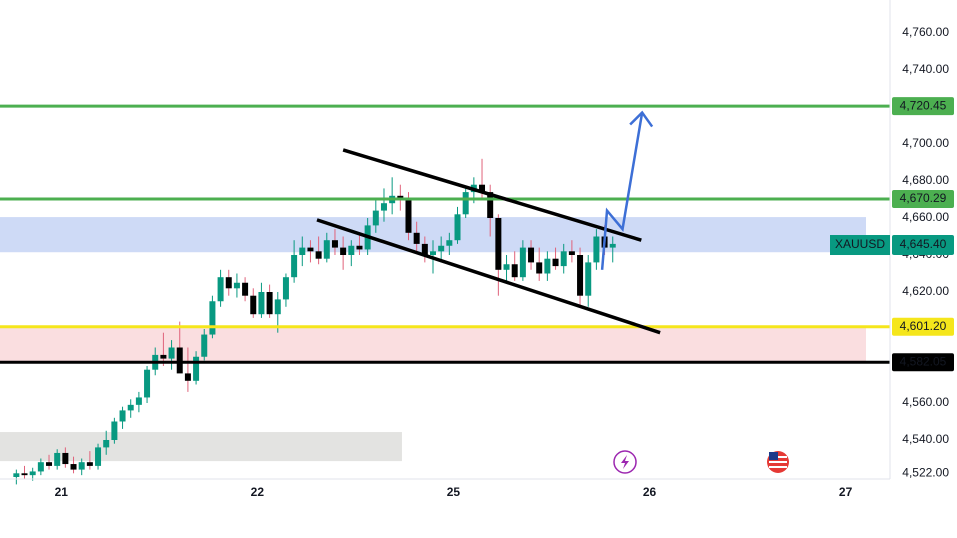  What do you see at coordinates (925, 472) in the screenshot?
I see `y-tick-label: 4,522.00` at bounding box center [925, 472].